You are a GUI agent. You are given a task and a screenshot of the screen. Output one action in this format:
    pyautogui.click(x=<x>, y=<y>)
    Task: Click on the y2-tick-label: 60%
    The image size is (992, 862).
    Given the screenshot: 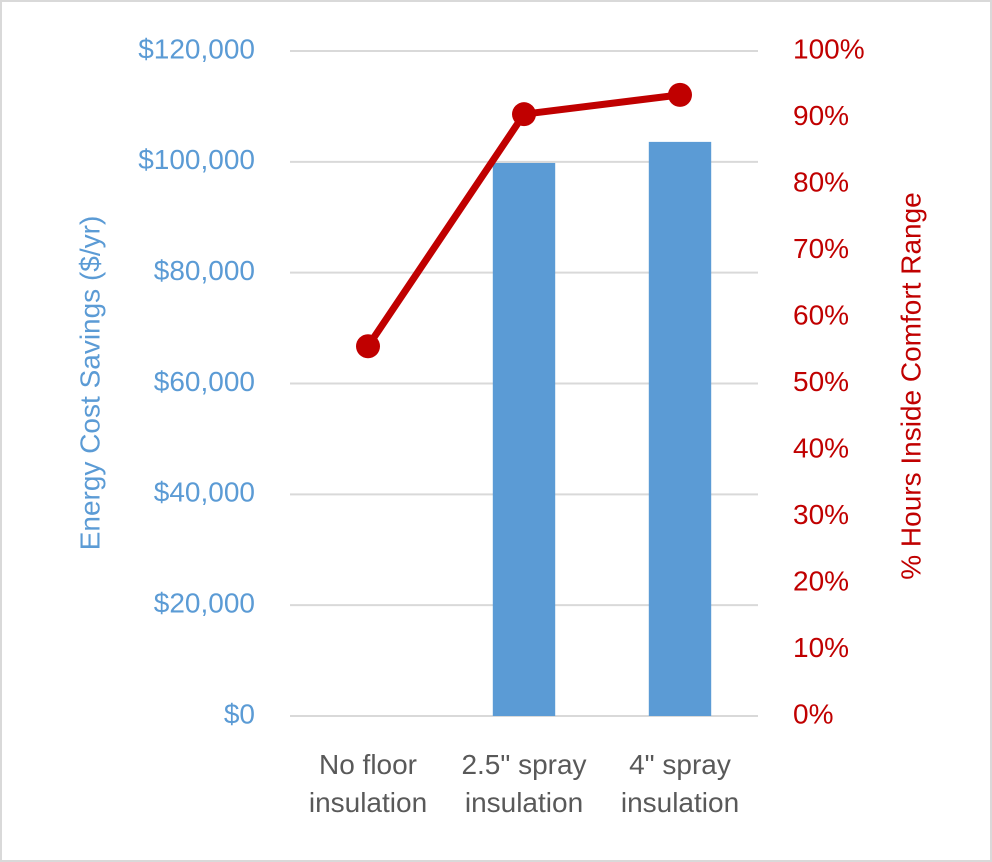 What is the action you would take?
    pyautogui.click(x=821, y=314)
    